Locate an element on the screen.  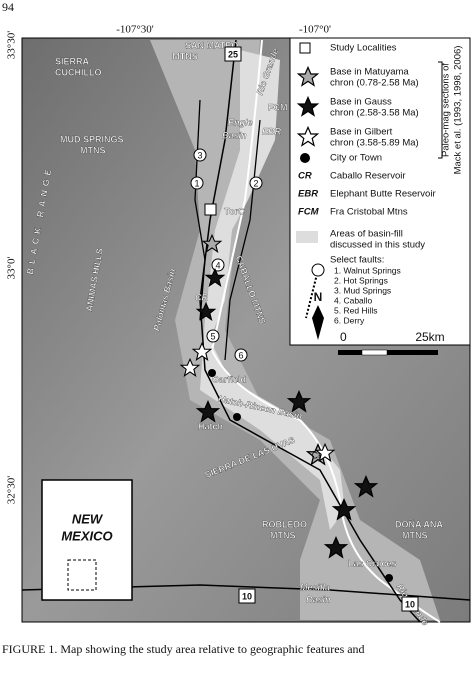
map-label: CR is located at coordinates (201, 297).